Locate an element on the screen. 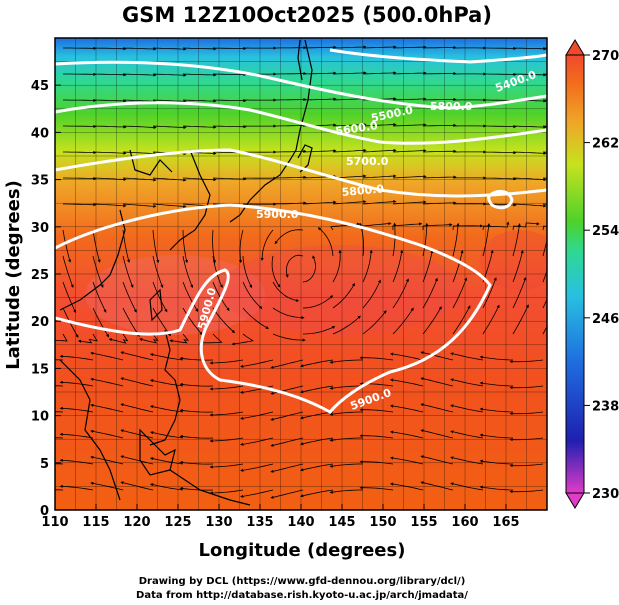 The height and width of the screenshot is (605, 619). y-tick-label: 0 is located at coordinates (44, 511).